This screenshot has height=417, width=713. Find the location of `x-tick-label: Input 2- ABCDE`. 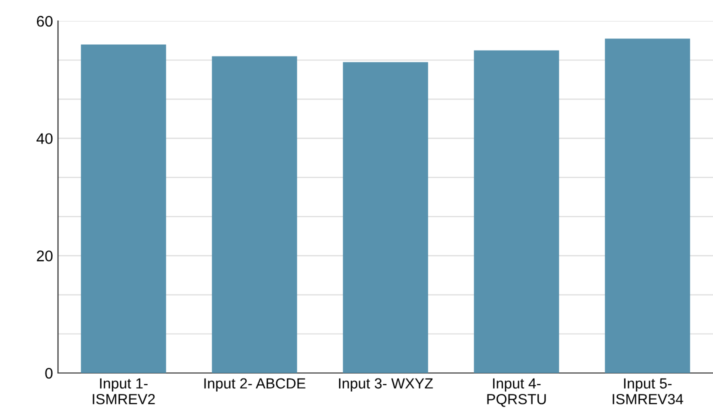

x-tick-label: Input 2- ABCDE is located at coordinates (255, 385).